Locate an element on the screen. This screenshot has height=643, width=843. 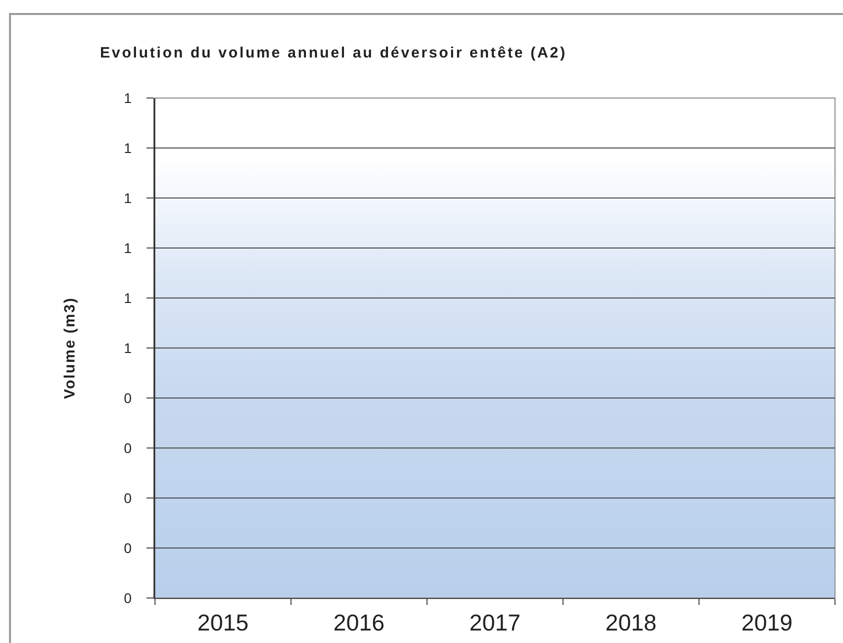
chart-title: Evolution du volume annuel au déversoir entête (A2) is located at coordinates (333, 53).